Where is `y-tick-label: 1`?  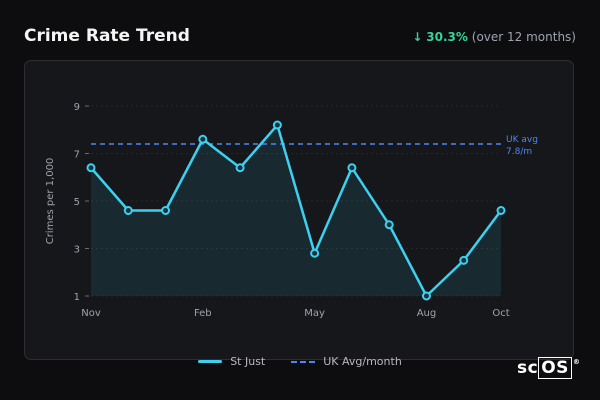 y-tick-label: 1 is located at coordinates (77, 297).